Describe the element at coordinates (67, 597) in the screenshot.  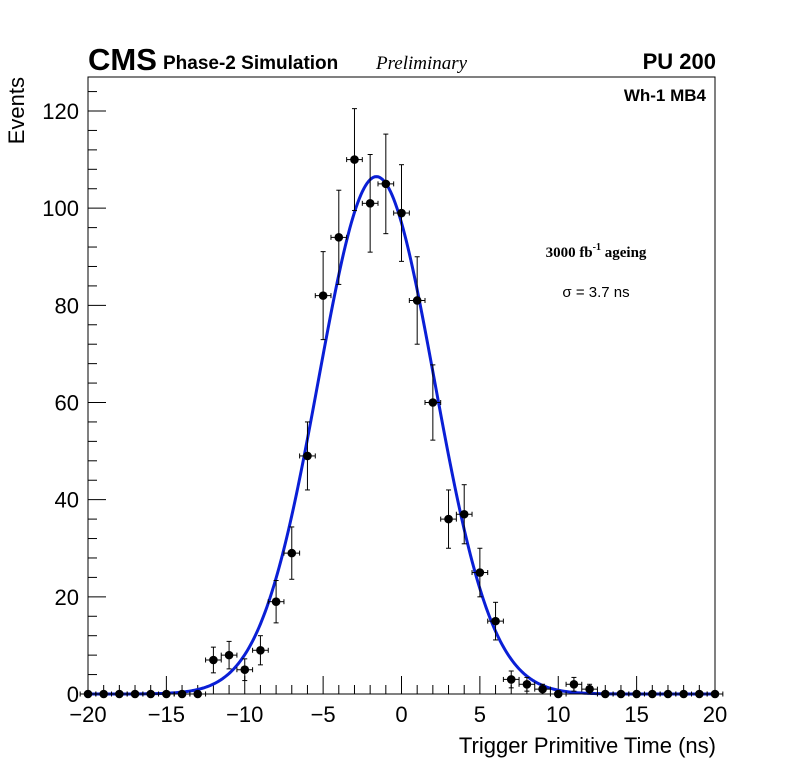
I see `y-tick-label: 20` at that location.